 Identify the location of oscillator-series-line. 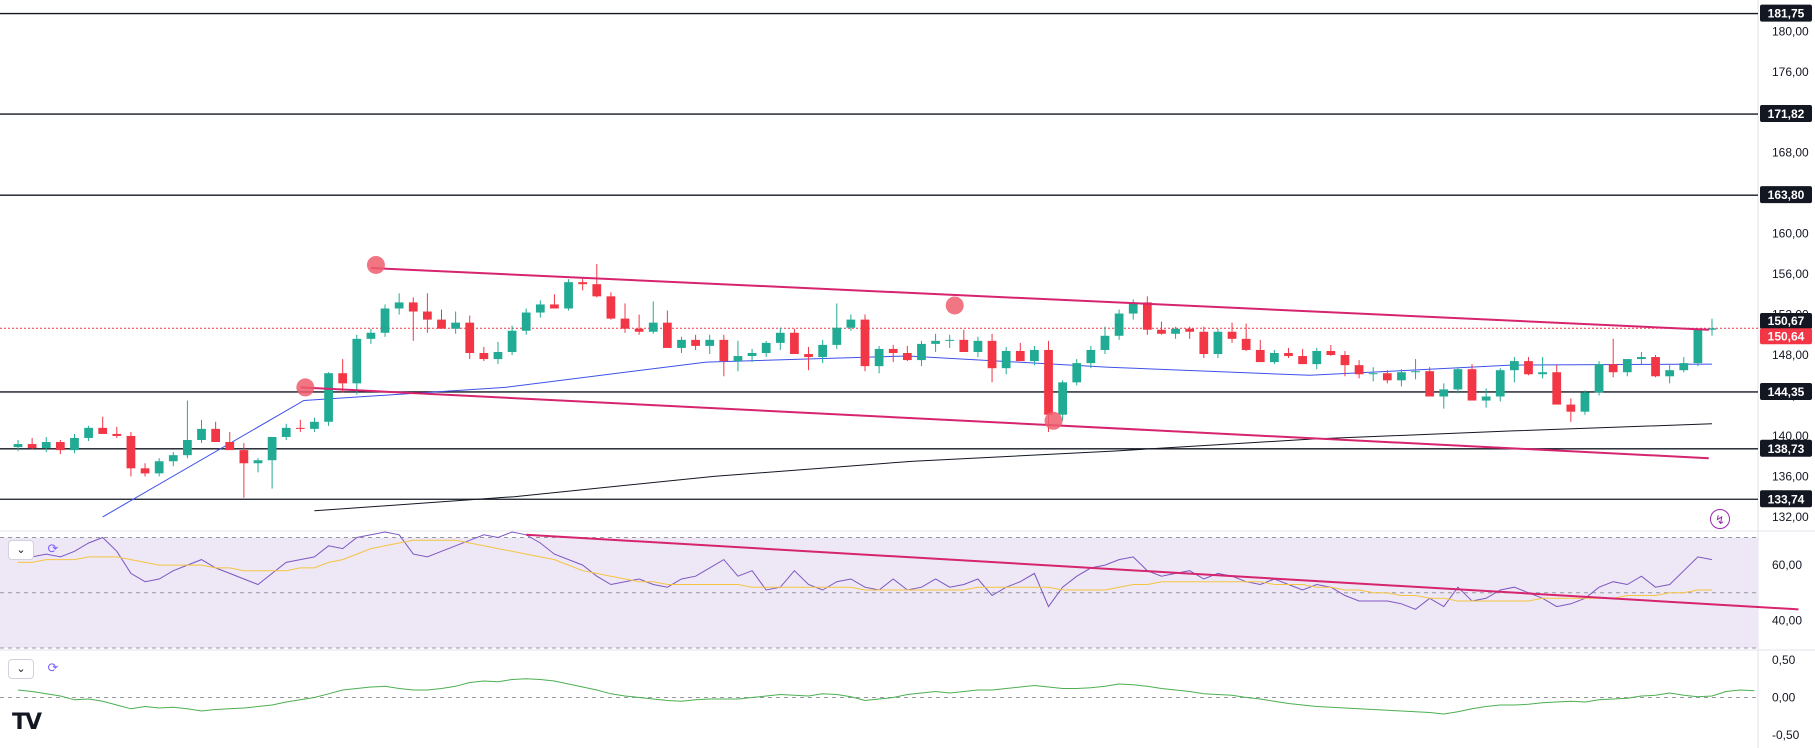
(886, 696).